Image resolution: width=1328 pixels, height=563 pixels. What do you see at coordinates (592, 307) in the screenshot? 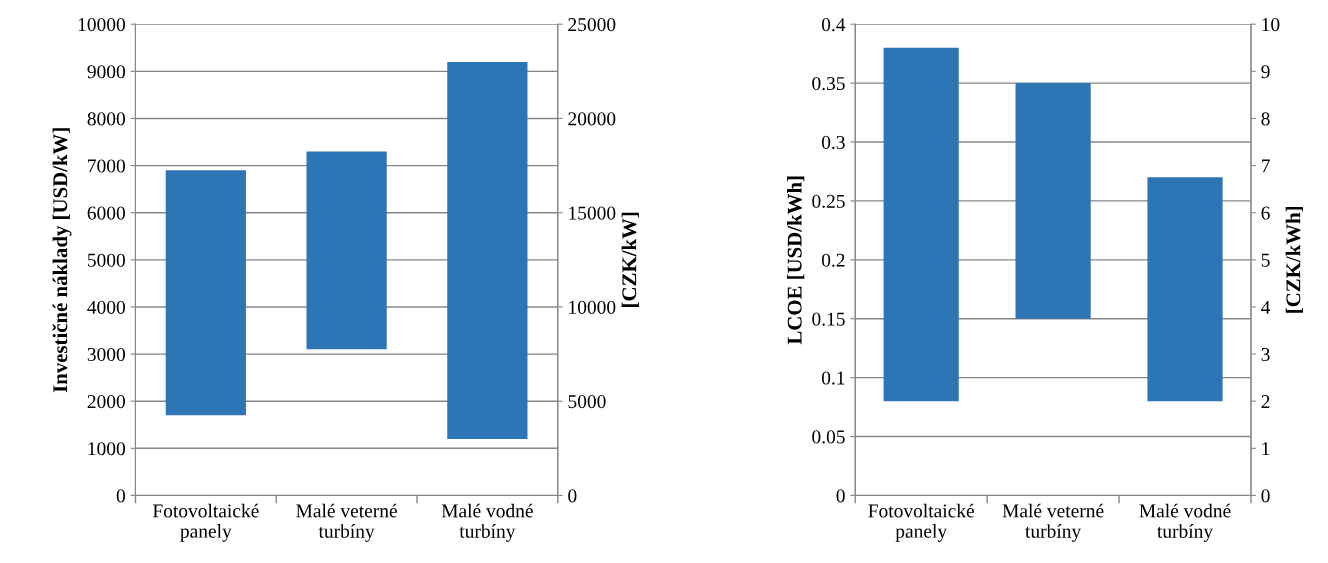
I see `y2-tick-label: 10000` at bounding box center [592, 307].